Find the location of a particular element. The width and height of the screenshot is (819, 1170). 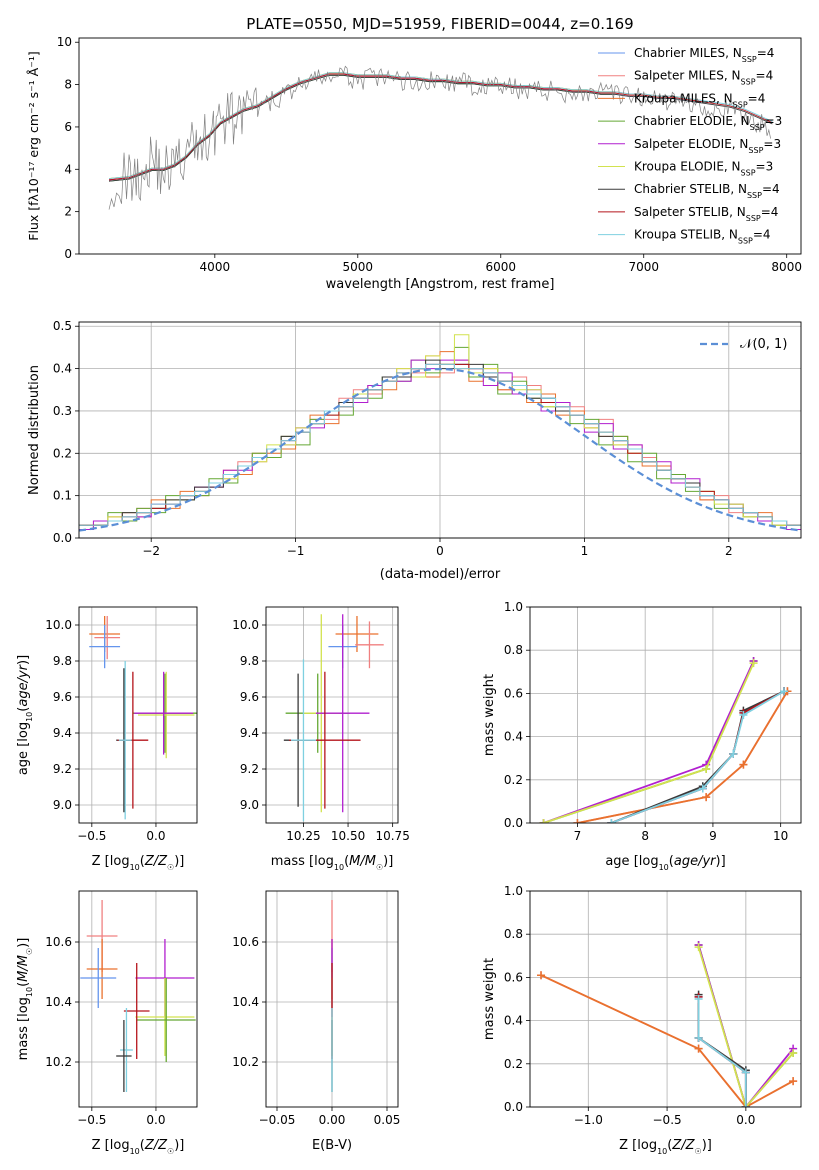

label-part: age/yr is located at coordinates (695, 861).